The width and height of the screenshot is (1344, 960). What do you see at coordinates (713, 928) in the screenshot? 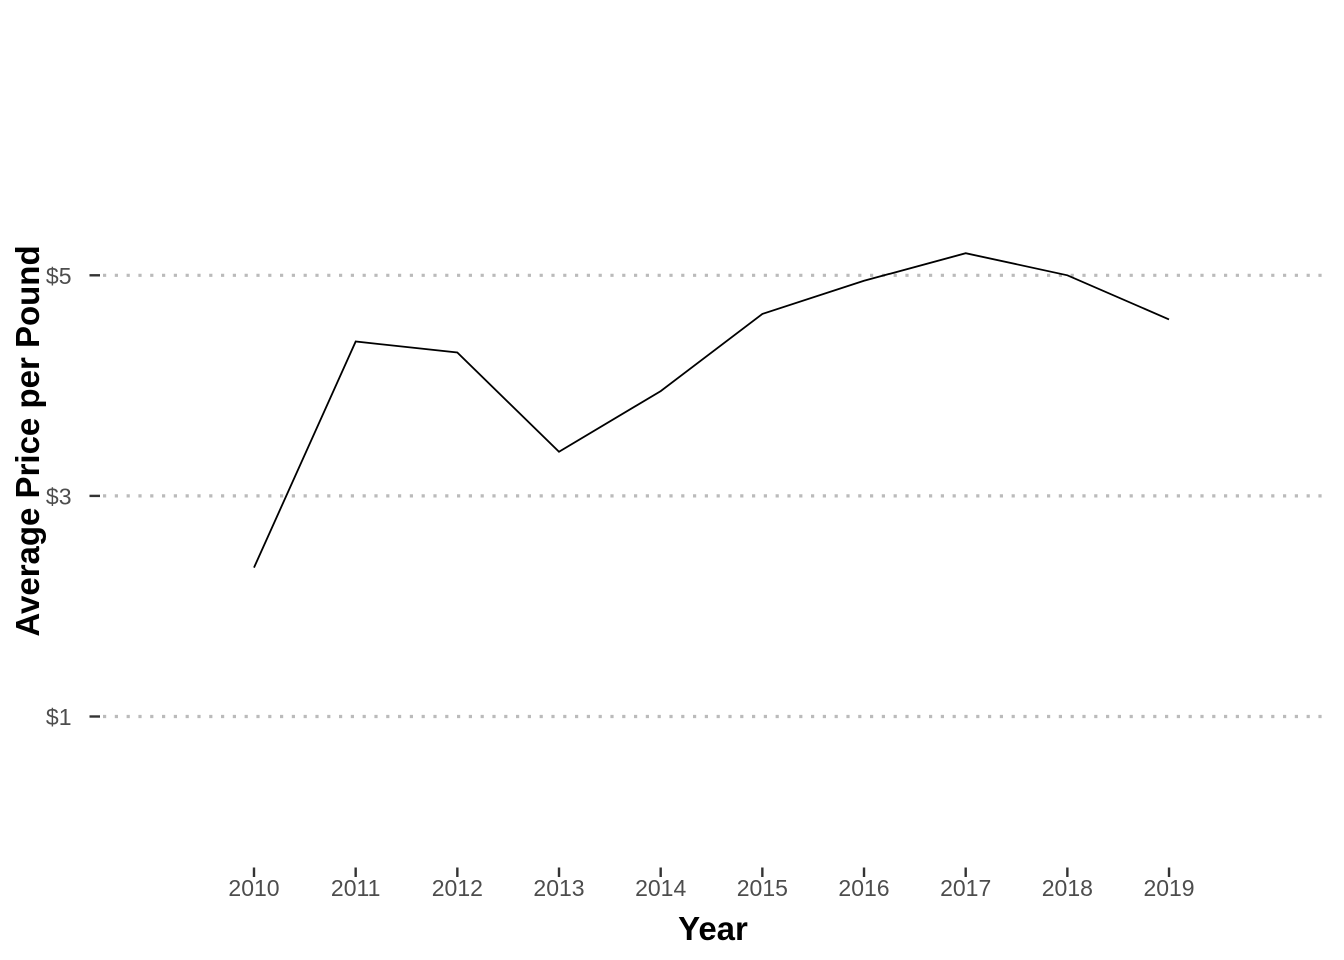
I see `x-axis-title: Year` at bounding box center [713, 928].